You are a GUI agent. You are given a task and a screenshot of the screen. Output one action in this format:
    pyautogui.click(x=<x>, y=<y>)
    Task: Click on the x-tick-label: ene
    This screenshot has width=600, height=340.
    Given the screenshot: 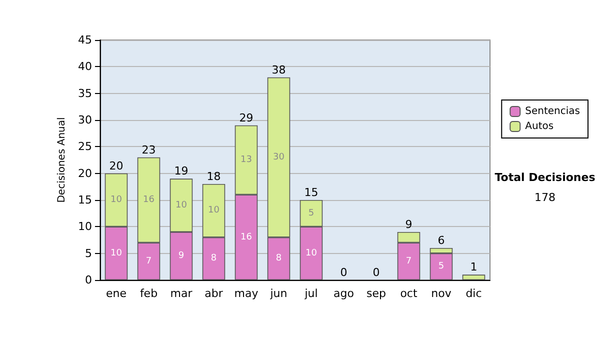 What is the action you would take?
    pyautogui.click(x=116, y=293)
    